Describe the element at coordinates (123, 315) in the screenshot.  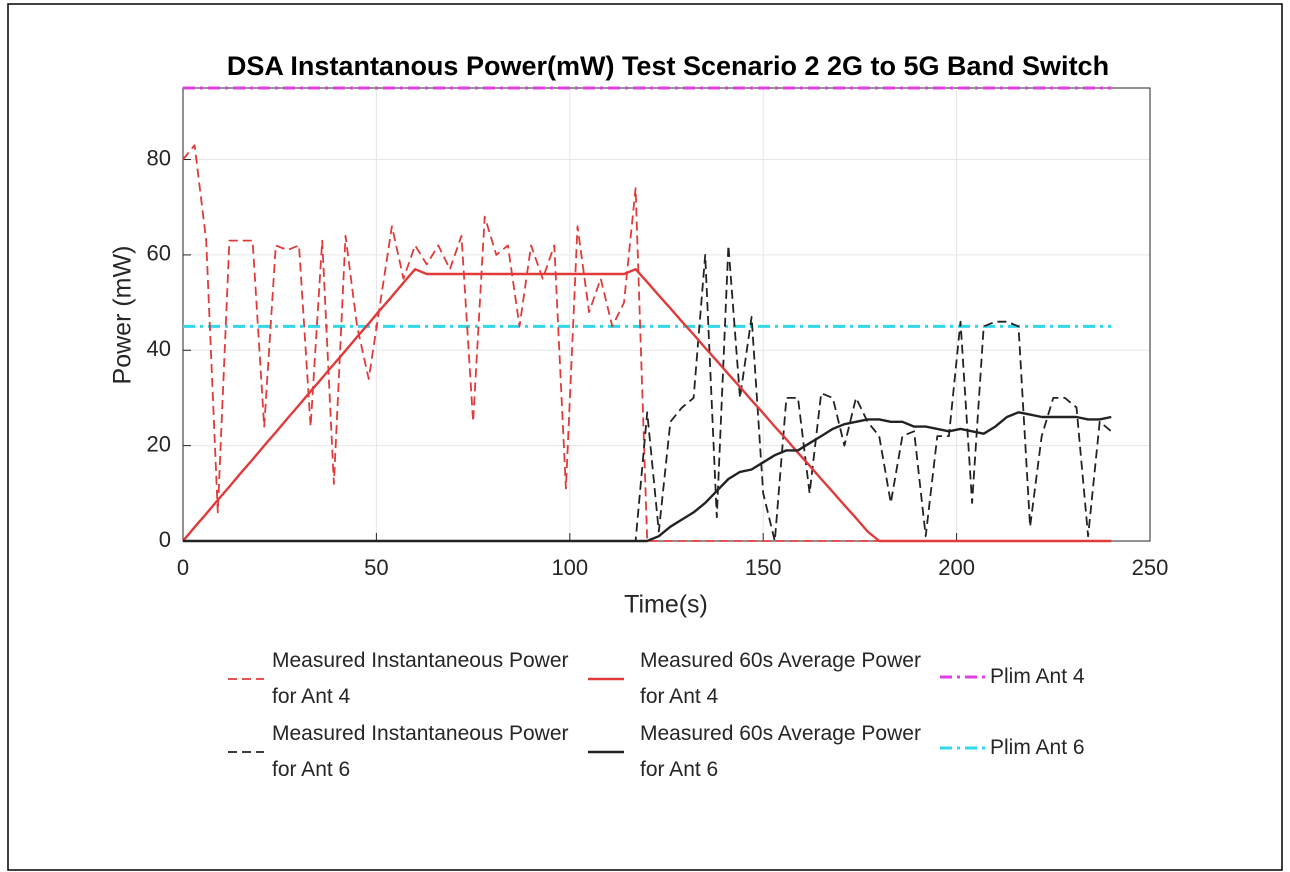
I see `y-axis-label: Power (mW)` at that location.